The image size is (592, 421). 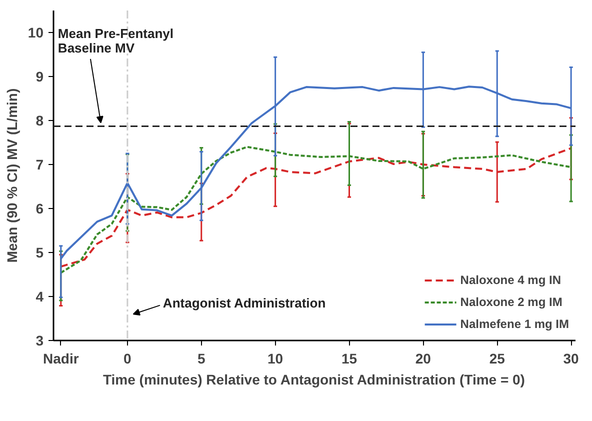 I want to click on x-tick-label: Nadir, so click(x=61, y=358).